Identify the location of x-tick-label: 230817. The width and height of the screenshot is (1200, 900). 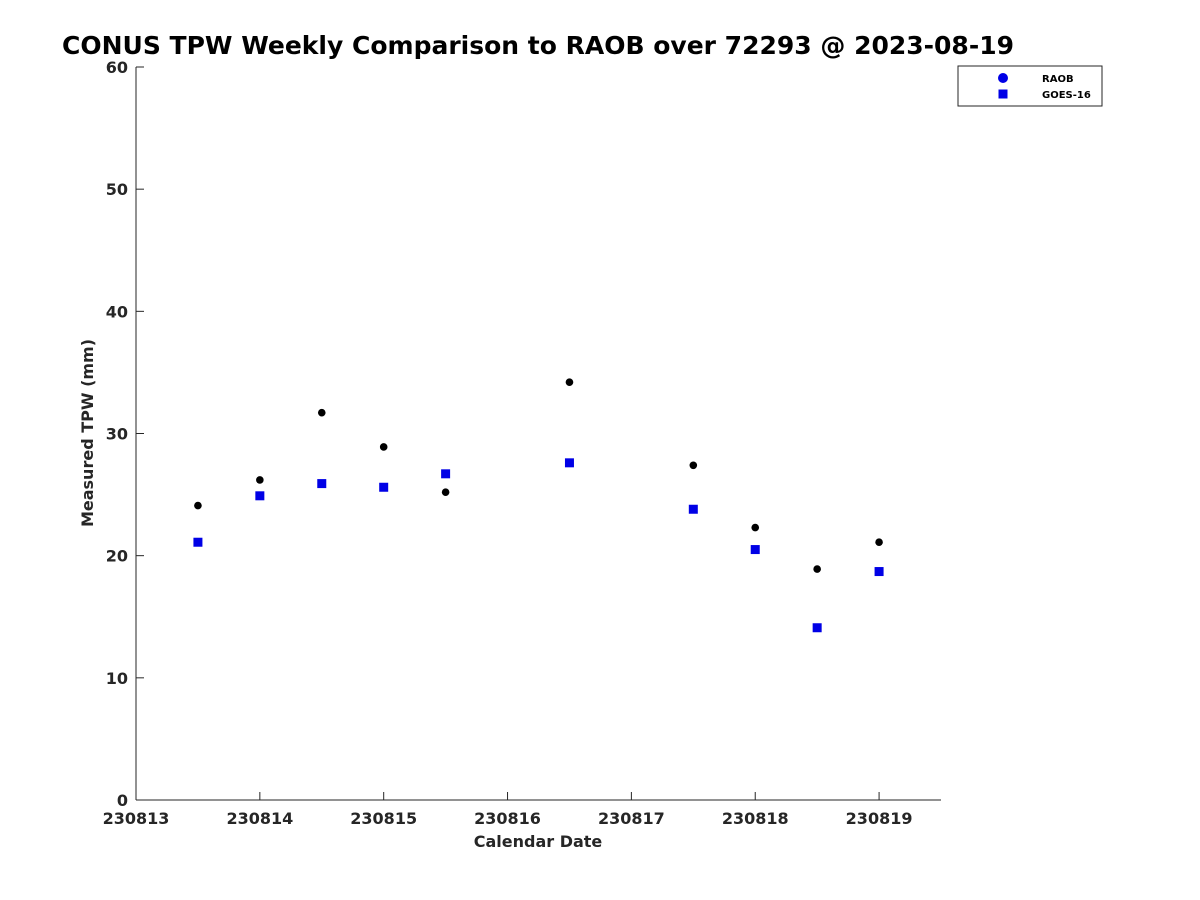
(631, 818).